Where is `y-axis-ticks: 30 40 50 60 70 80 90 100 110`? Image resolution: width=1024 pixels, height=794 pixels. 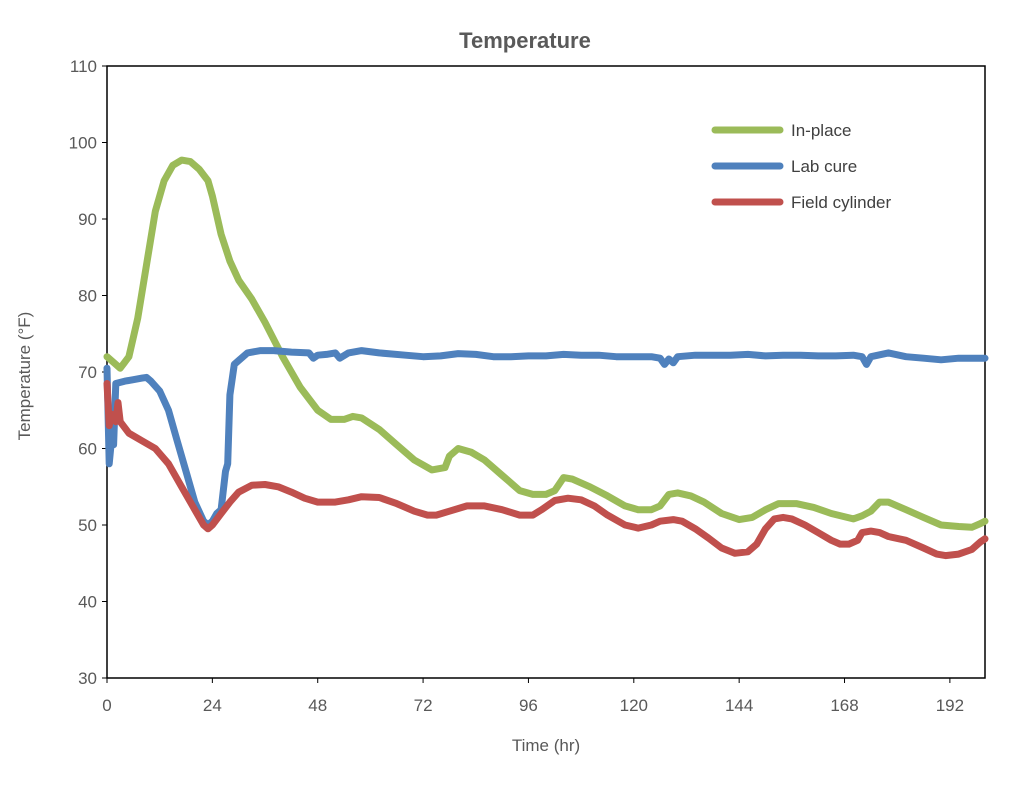 y-axis-ticks: 30 40 50 60 70 80 90 100 110 is located at coordinates (88, 372).